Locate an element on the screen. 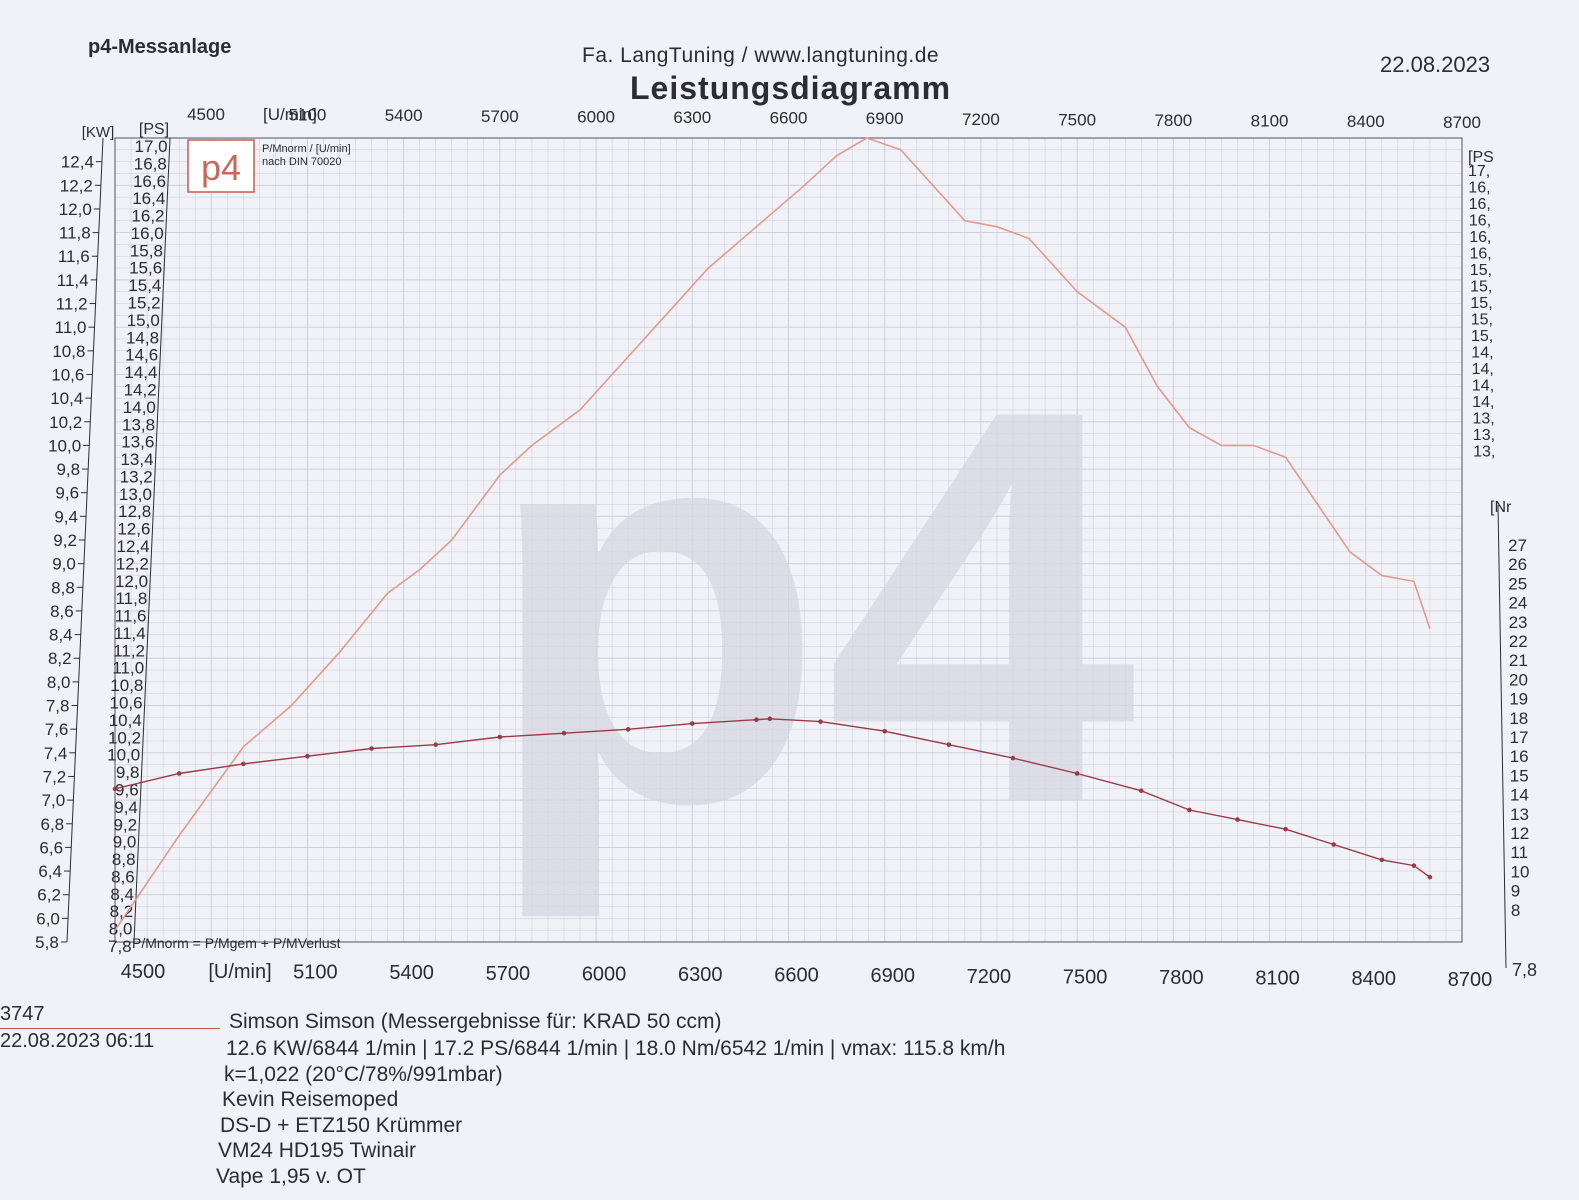 The image size is (1579, 1200). kw-tick: 7,4 is located at coordinates (56, 753).